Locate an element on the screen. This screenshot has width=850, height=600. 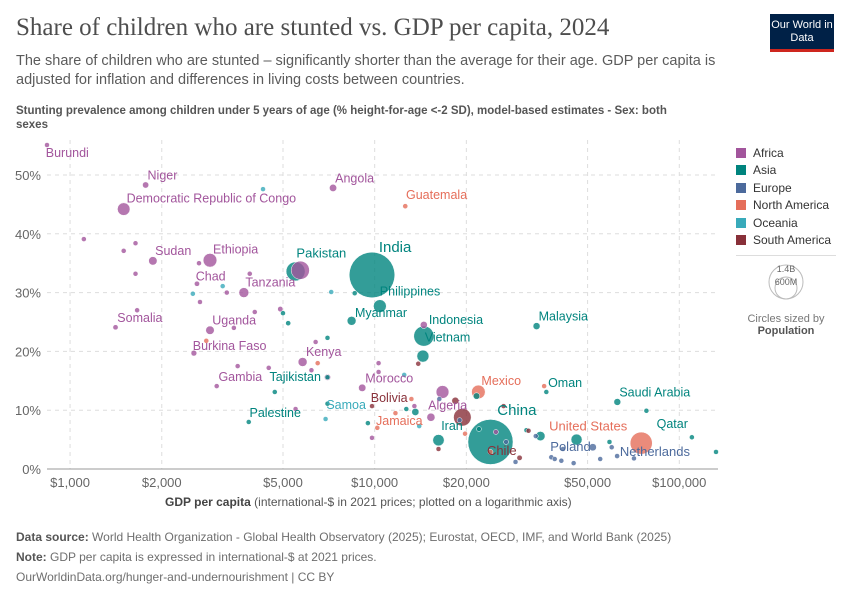
y-tick-label: 30% is located at coordinates (28, 293).